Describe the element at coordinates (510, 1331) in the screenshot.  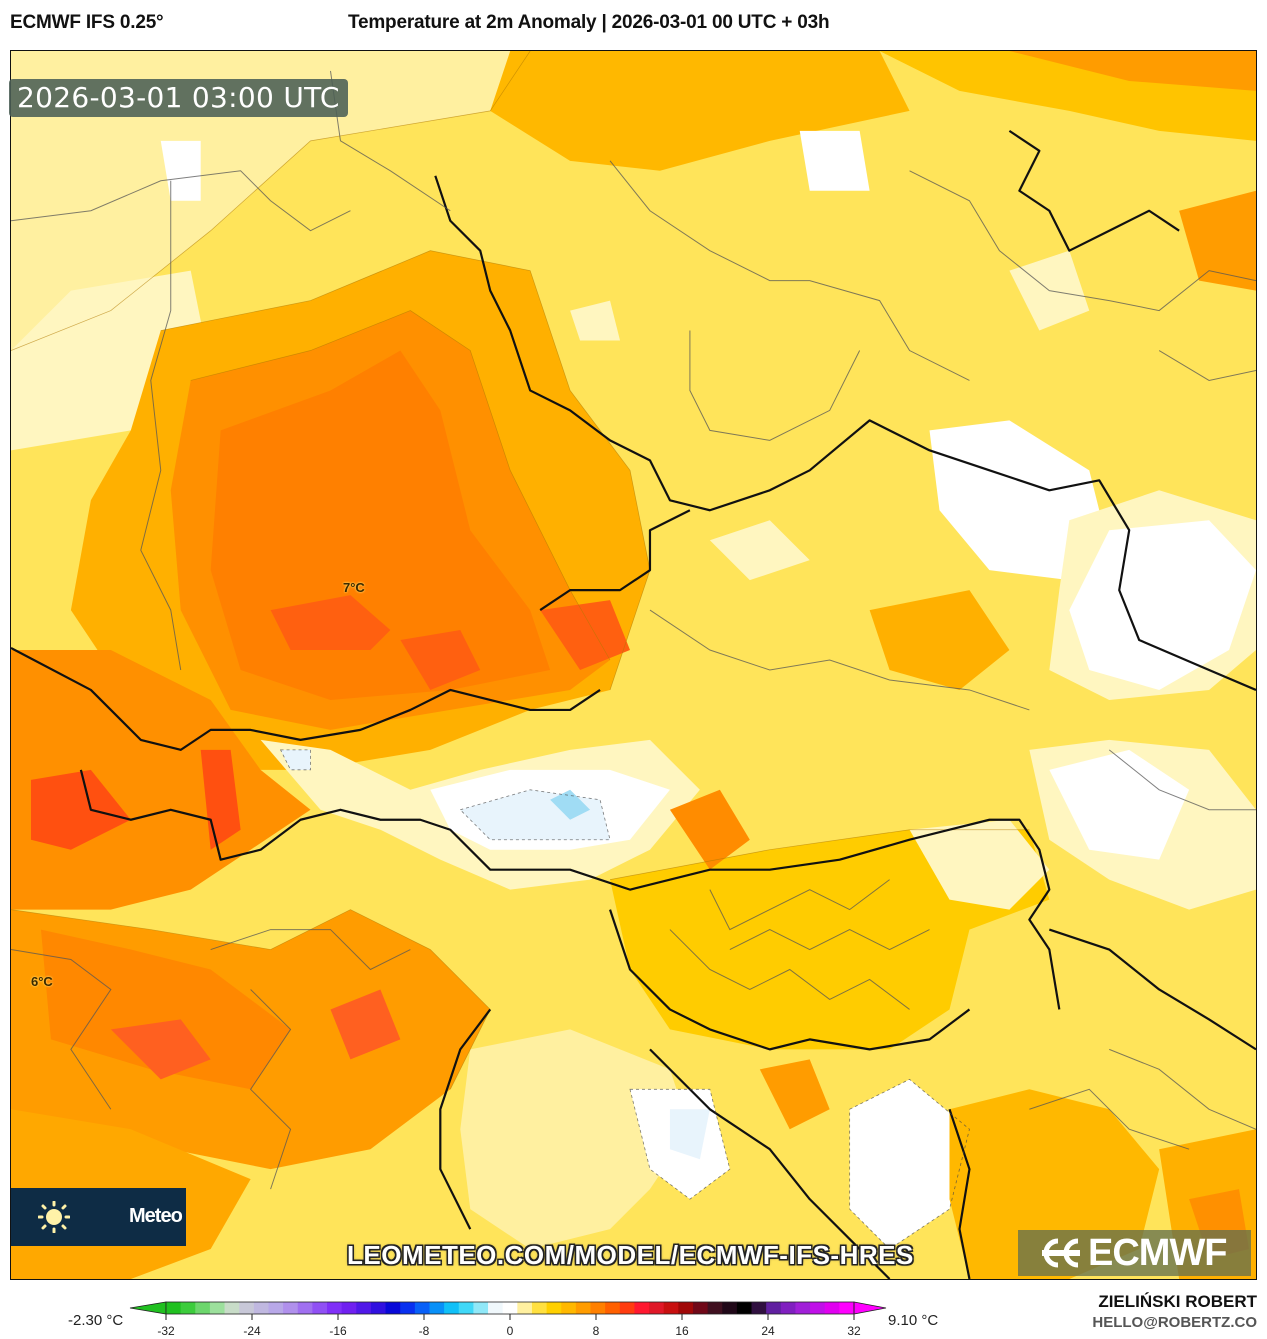
I see `colorbar-tick-label: 0` at that location.